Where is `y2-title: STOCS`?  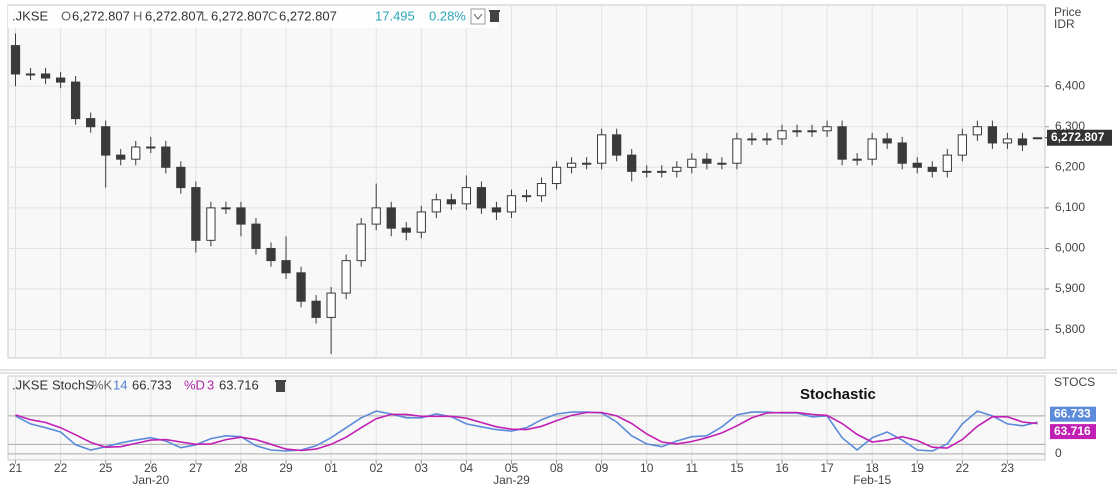 y2-title: STOCS is located at coordinates (1074, 382).